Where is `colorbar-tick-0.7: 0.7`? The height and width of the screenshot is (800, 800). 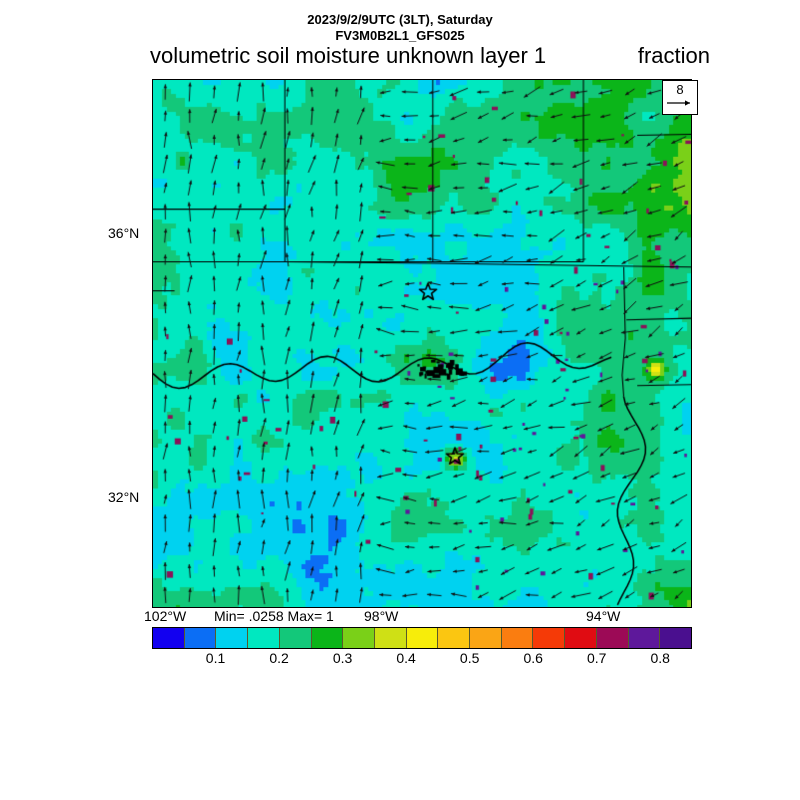 colorbar-tick-0.7: 0.7 is located at coordinates (596, 658).